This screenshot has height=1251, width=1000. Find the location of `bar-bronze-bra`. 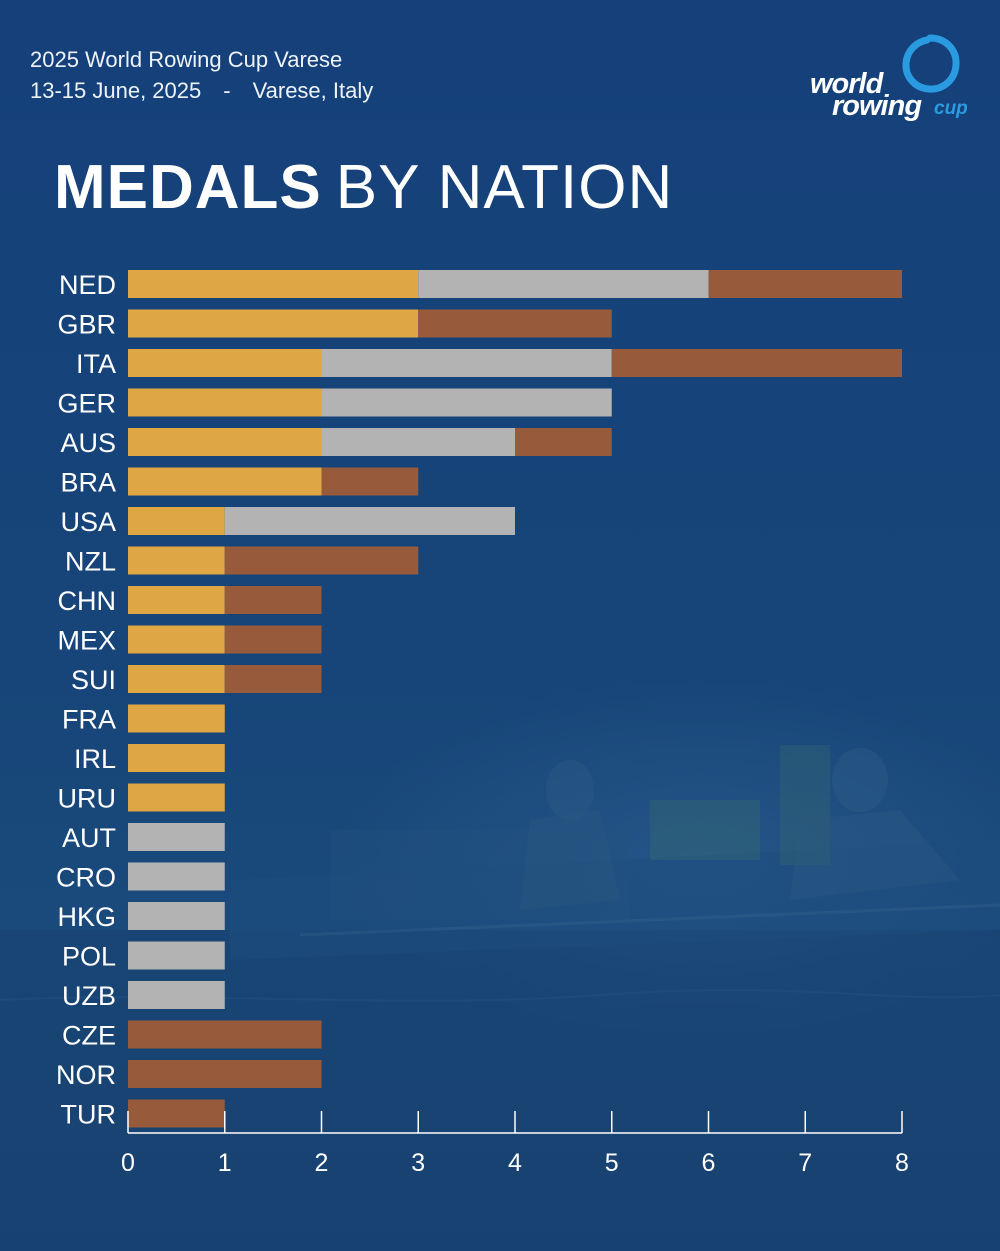

bar-bronze-bra is located at coordinates (370, 481).